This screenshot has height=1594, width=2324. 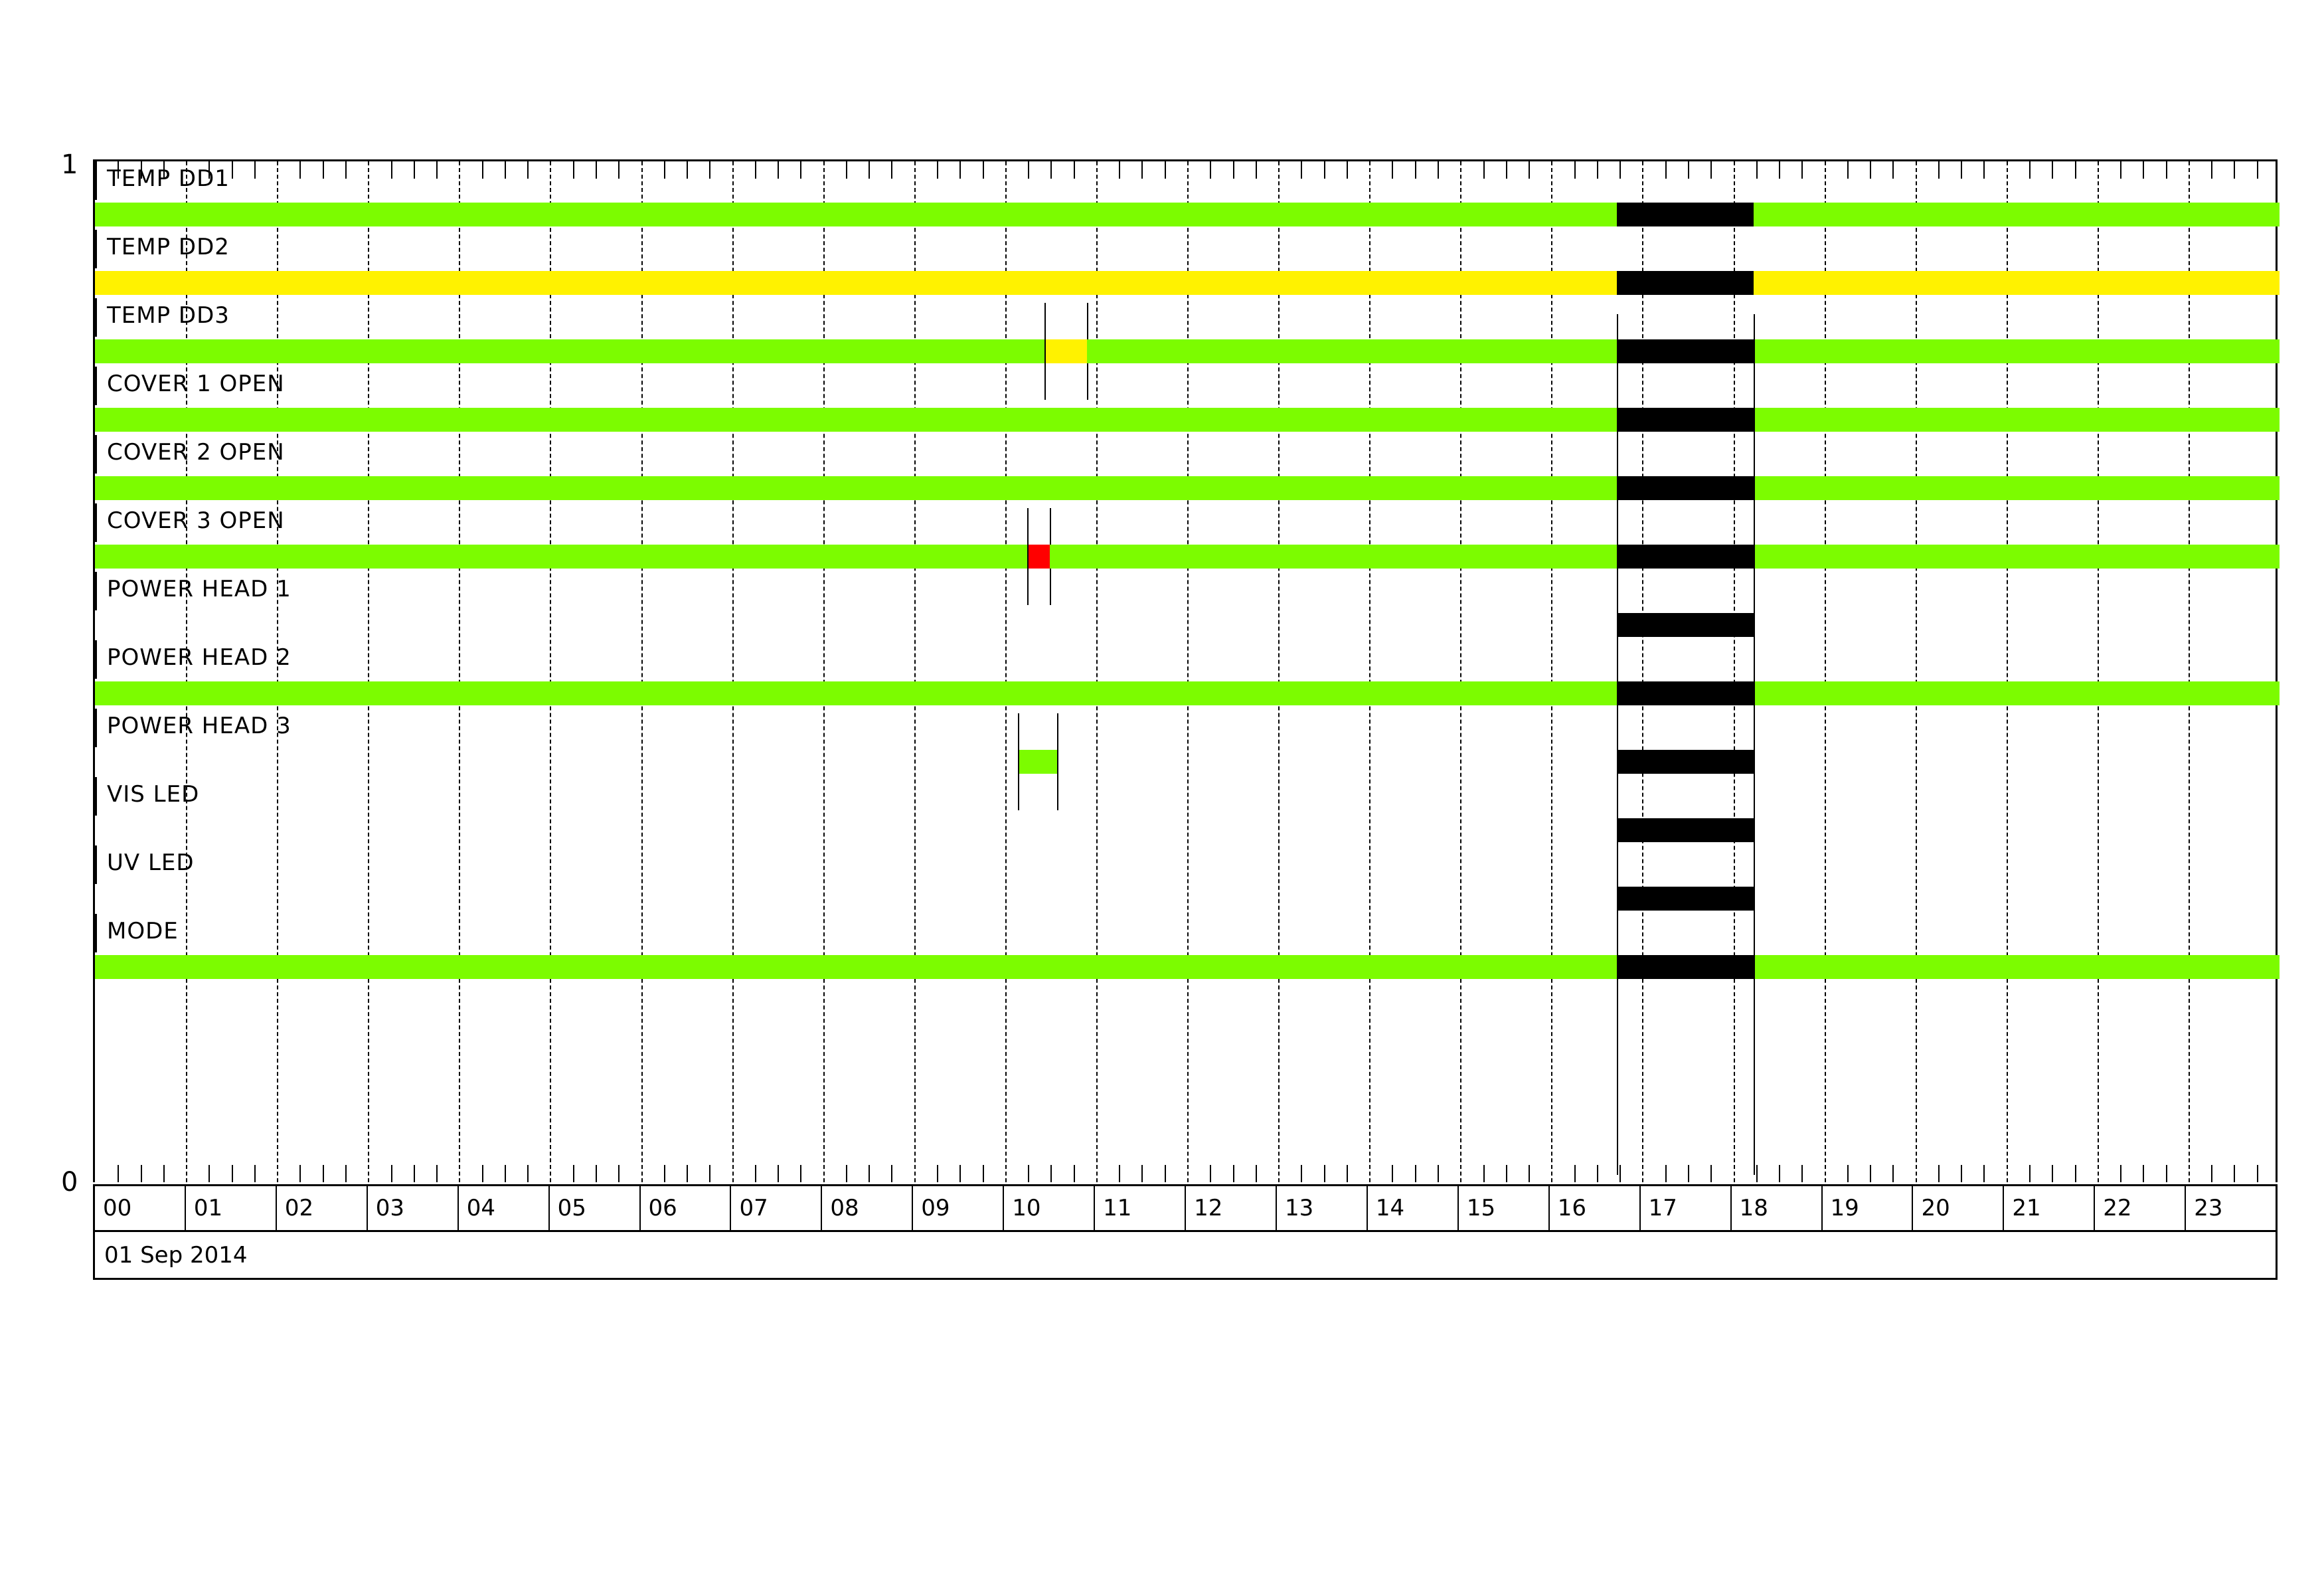 I want to click on hour-cell: 08, so click(x=868, y=1208).